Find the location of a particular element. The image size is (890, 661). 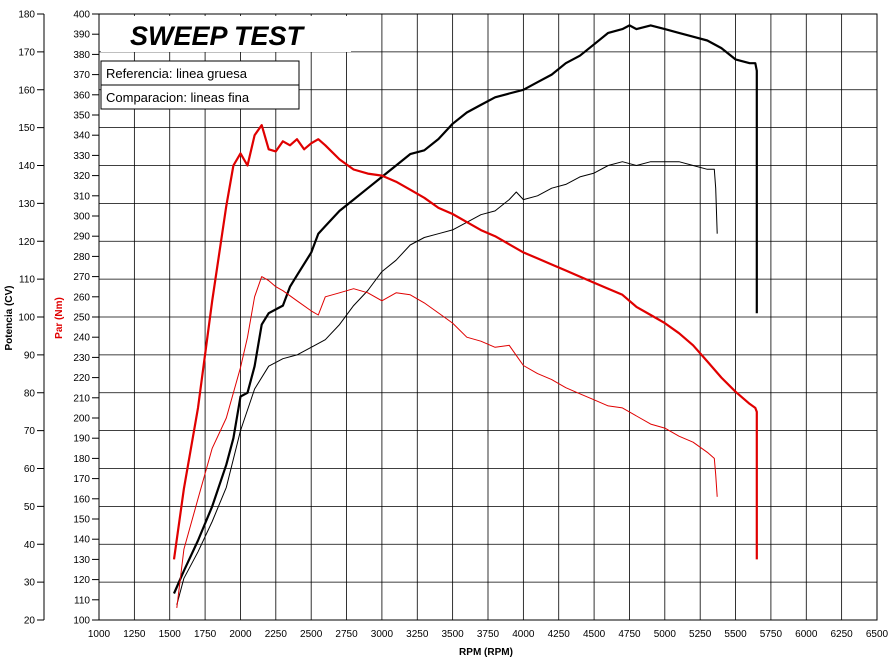

x-tick-label: 3500 is located at coordinates (453, 634).